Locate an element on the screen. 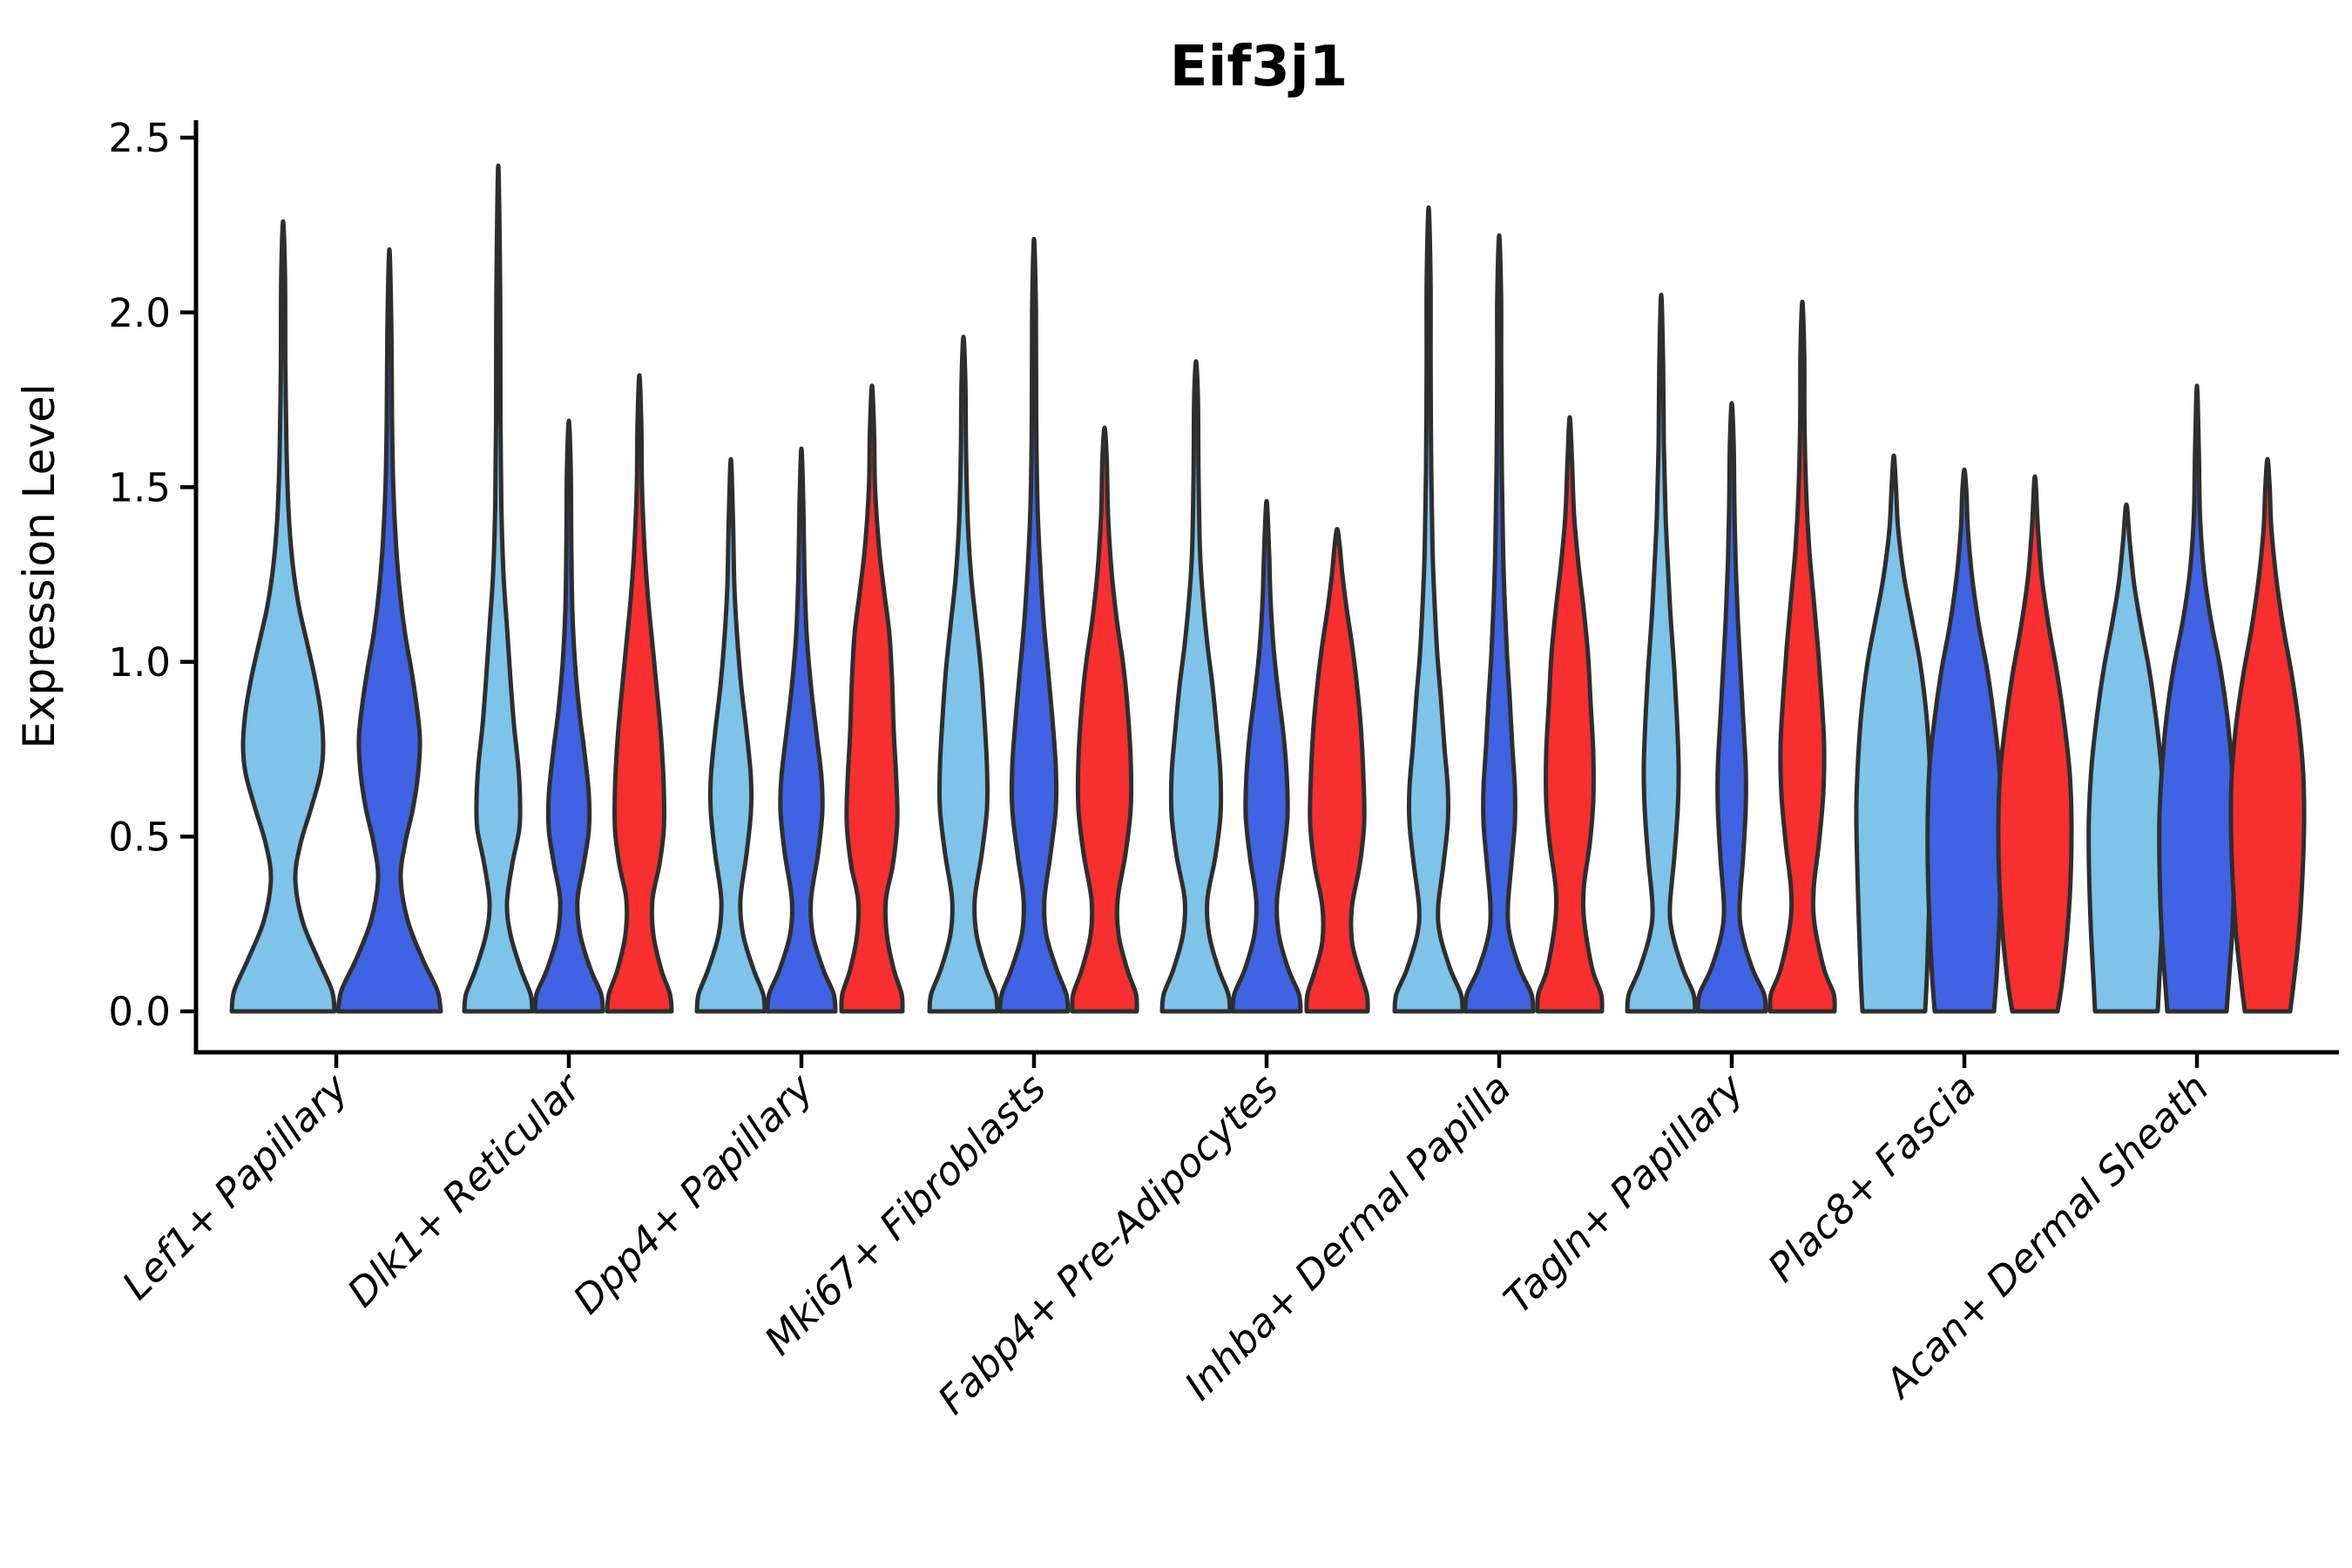  violin-acan-dermal-sheath-series2 is located at coordinates (2268, 735).